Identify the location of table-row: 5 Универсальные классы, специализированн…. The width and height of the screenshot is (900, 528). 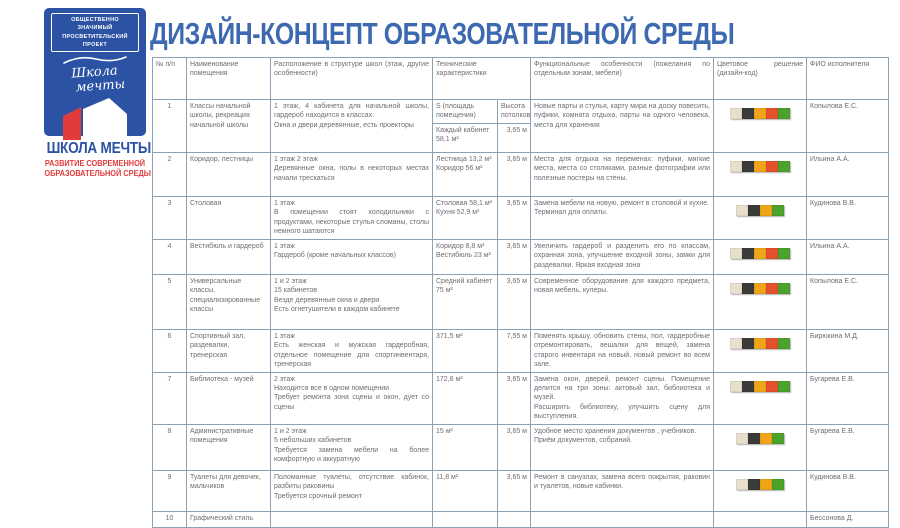
(520, 301).